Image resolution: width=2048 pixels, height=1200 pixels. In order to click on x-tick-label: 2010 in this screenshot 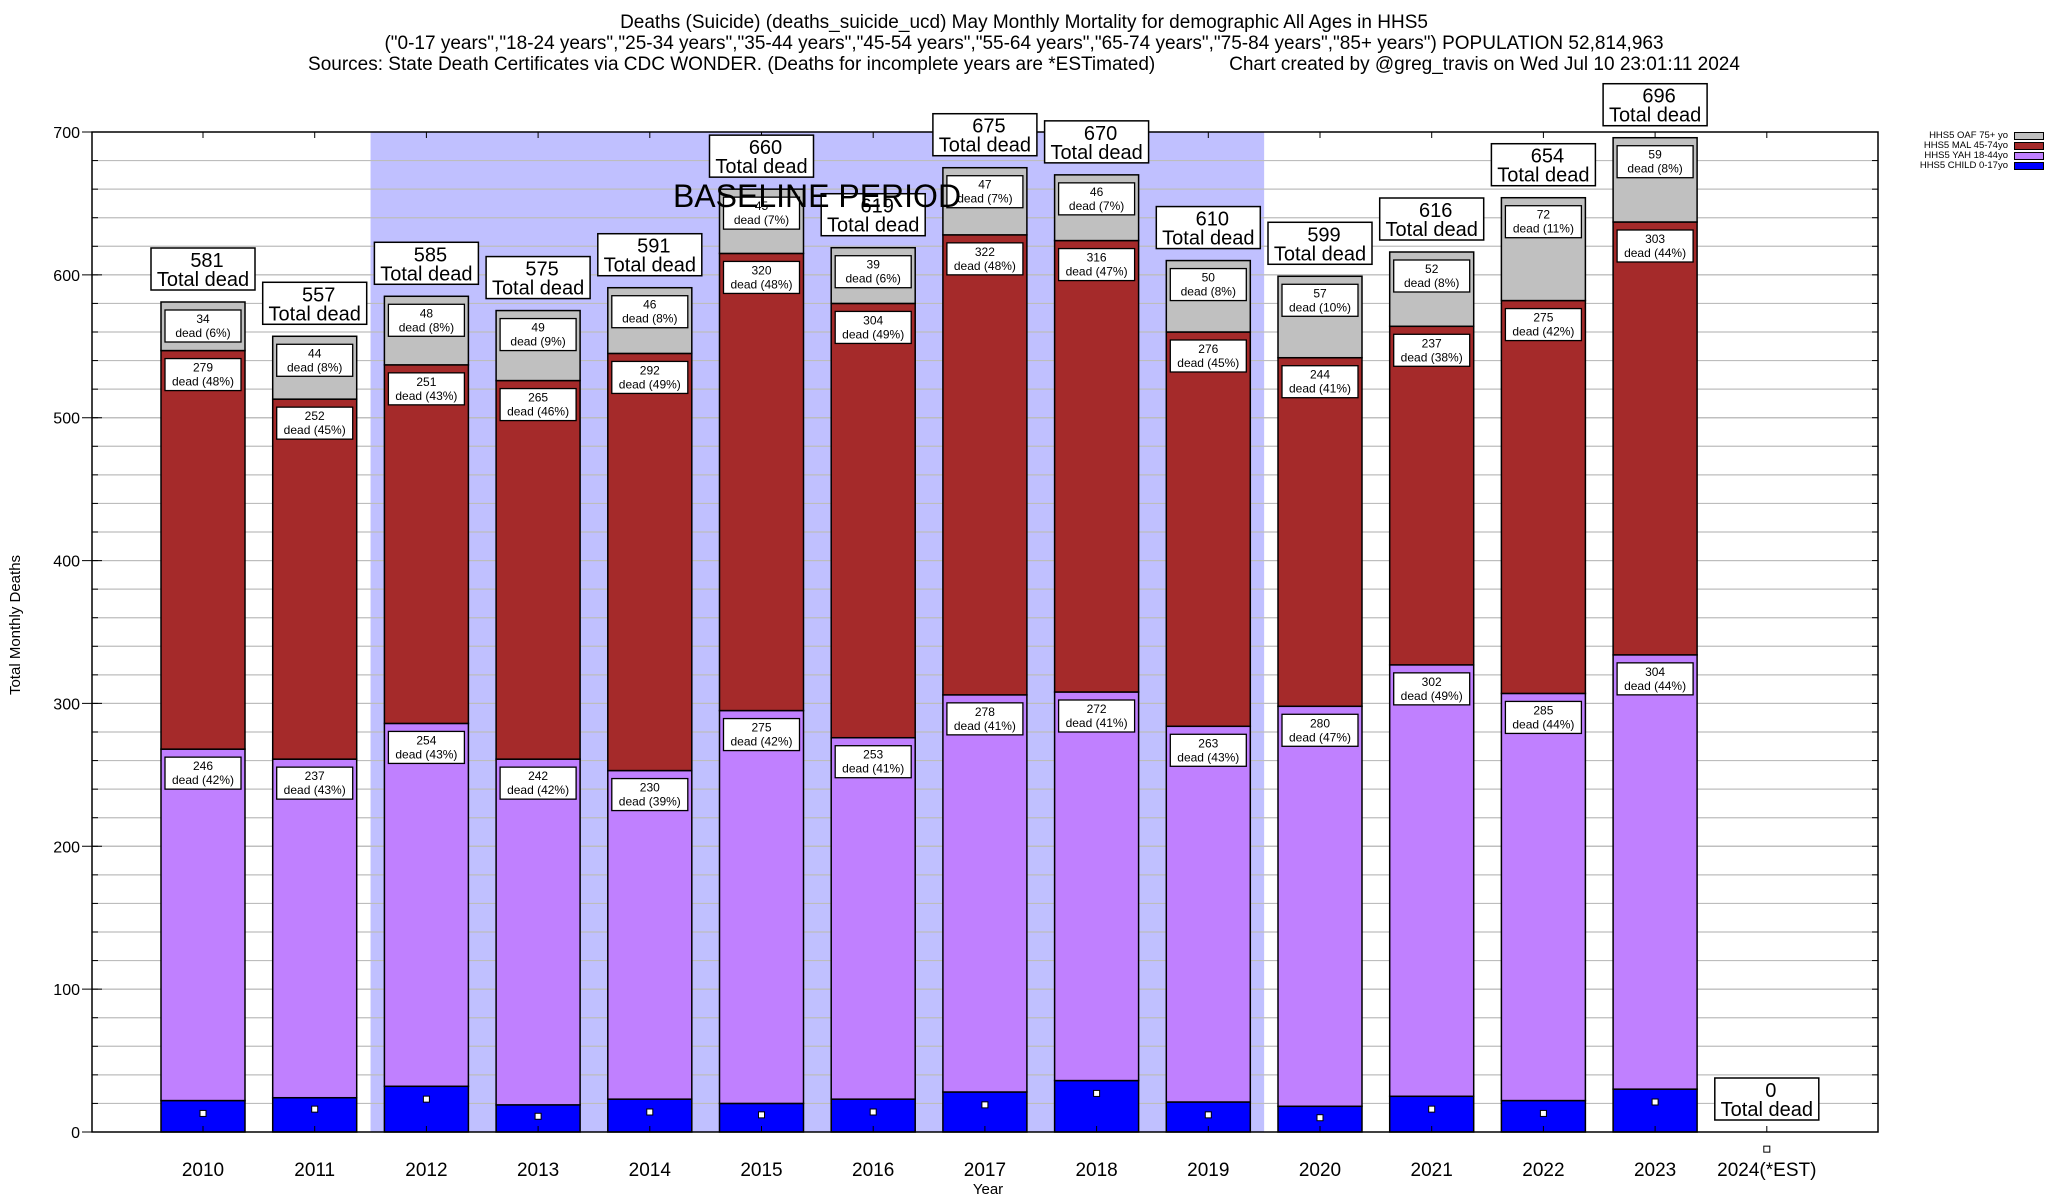, I will do `click(203, 1170)`.